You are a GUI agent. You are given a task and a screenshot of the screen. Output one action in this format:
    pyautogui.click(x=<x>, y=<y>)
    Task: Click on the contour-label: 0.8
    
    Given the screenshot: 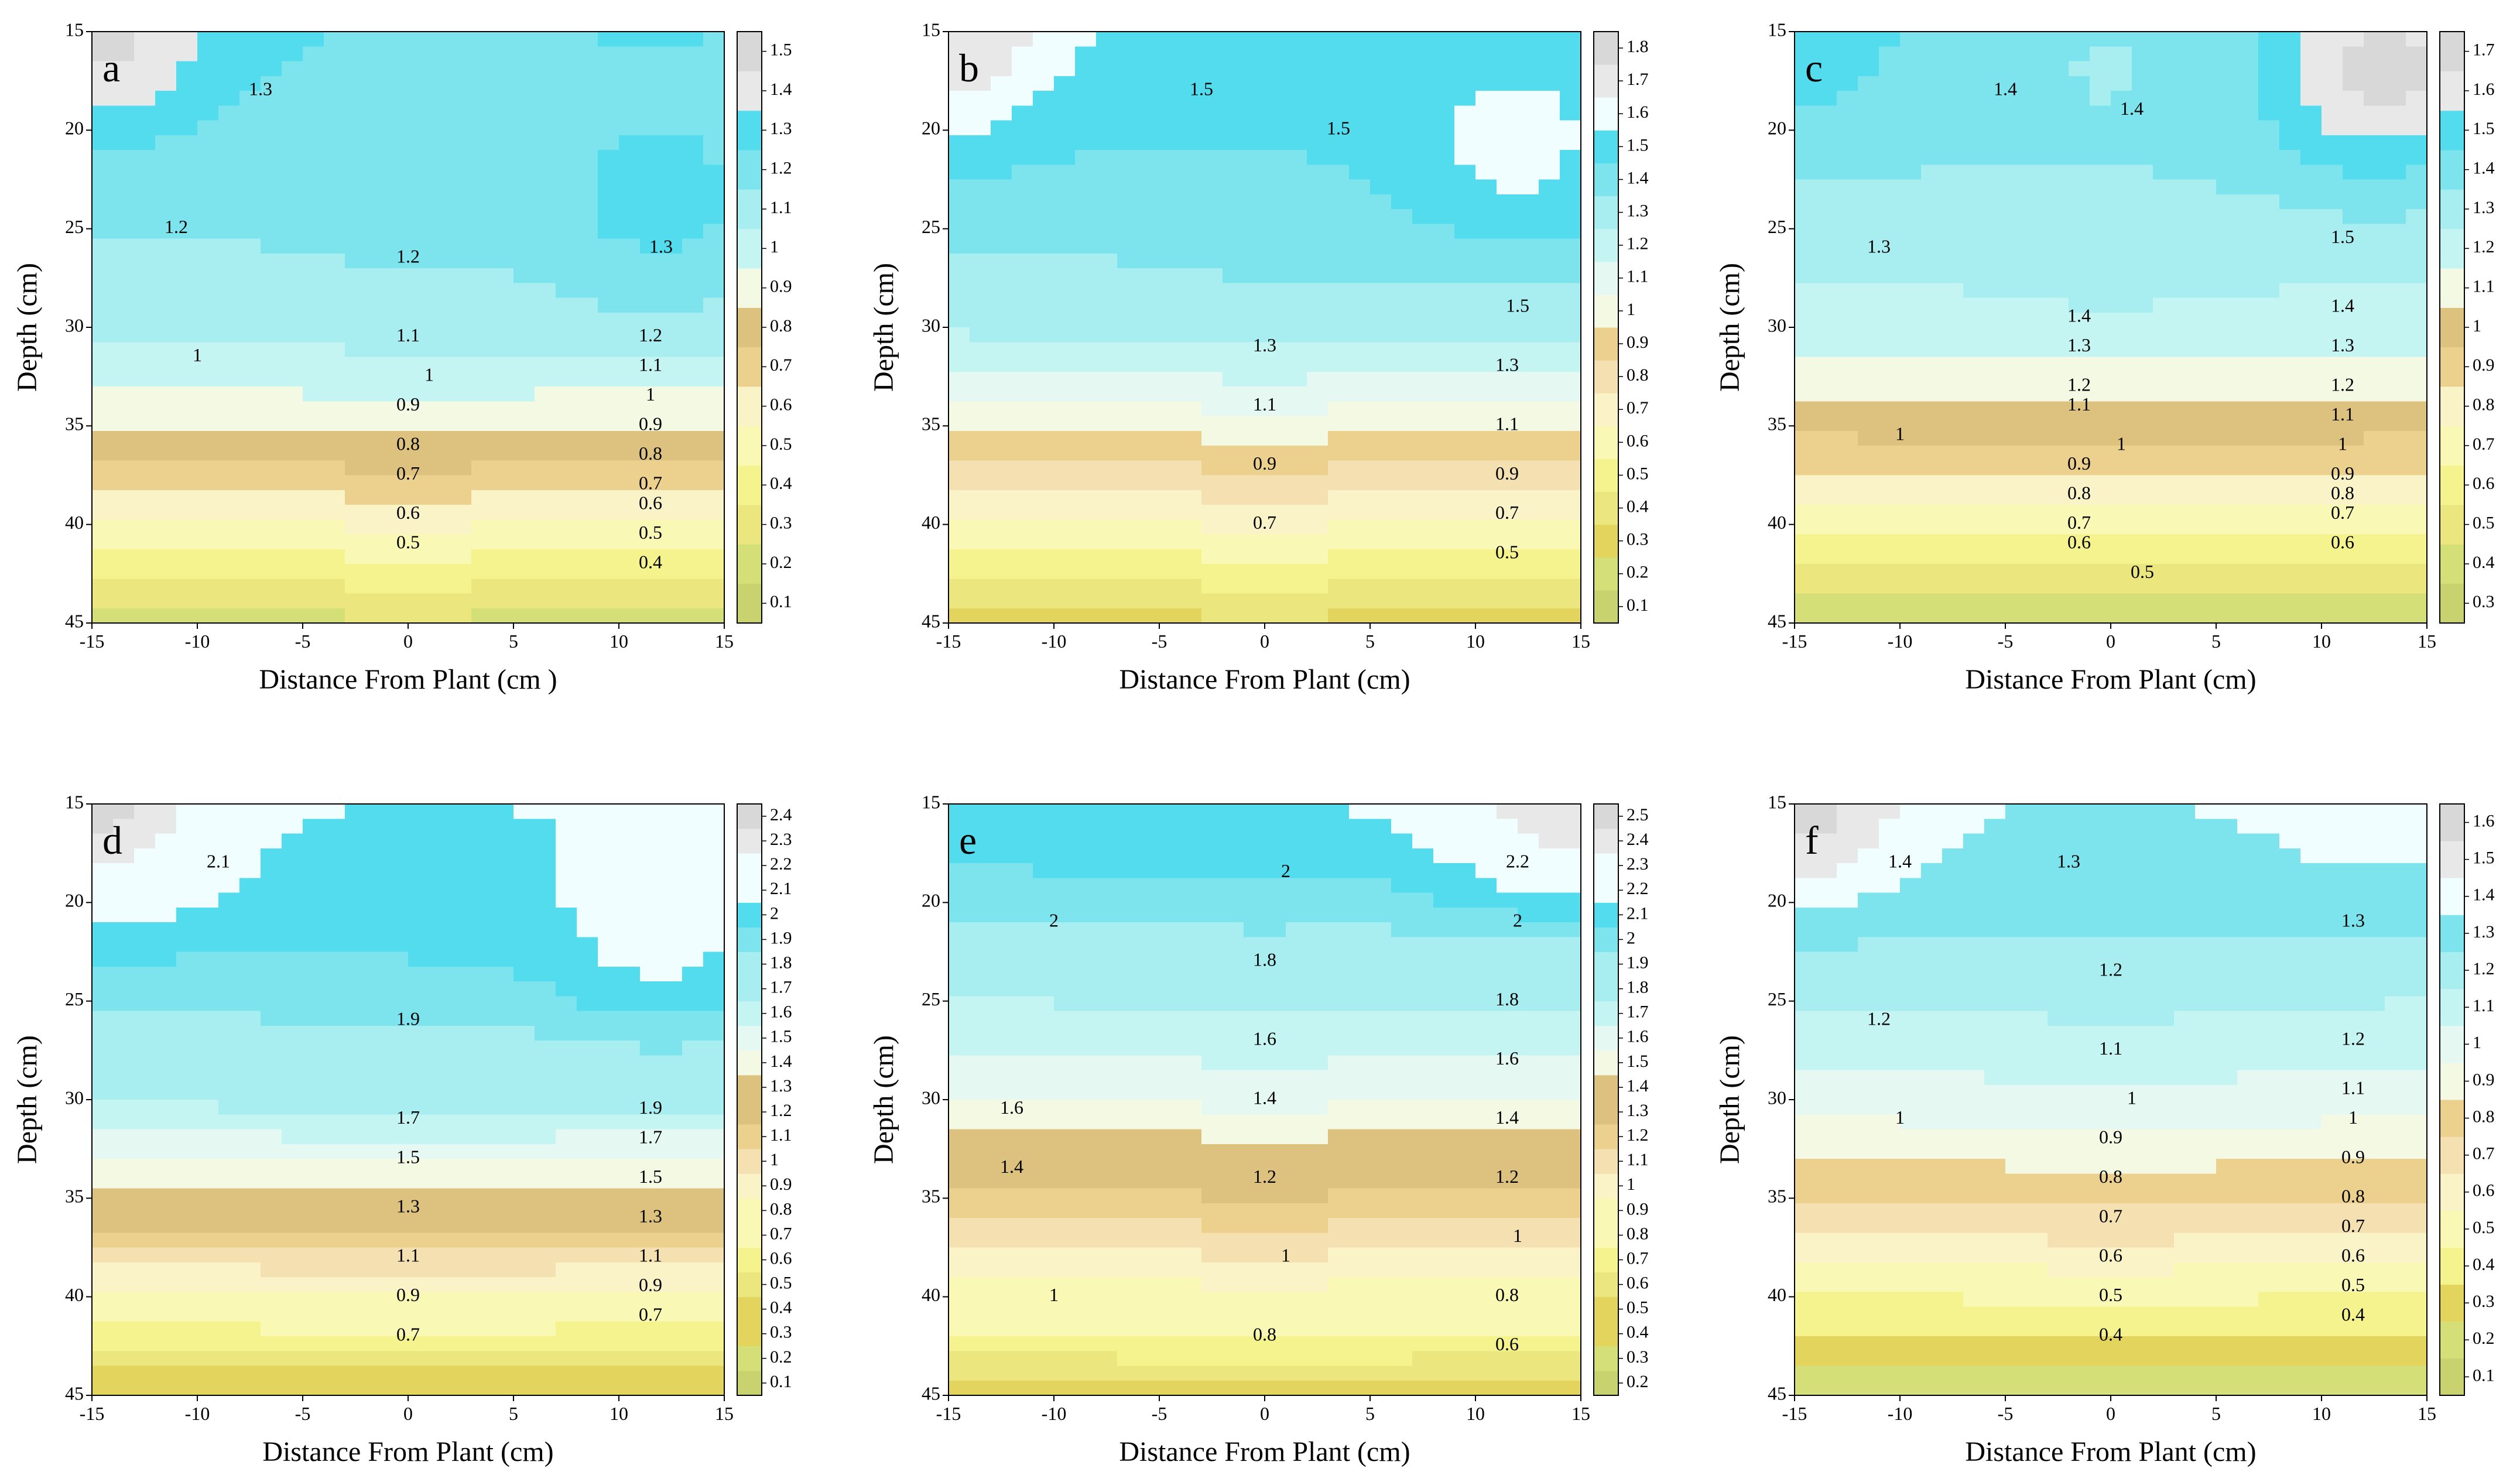 What is the action you would take?
    pyautogui.click(x=408, y=443)
    